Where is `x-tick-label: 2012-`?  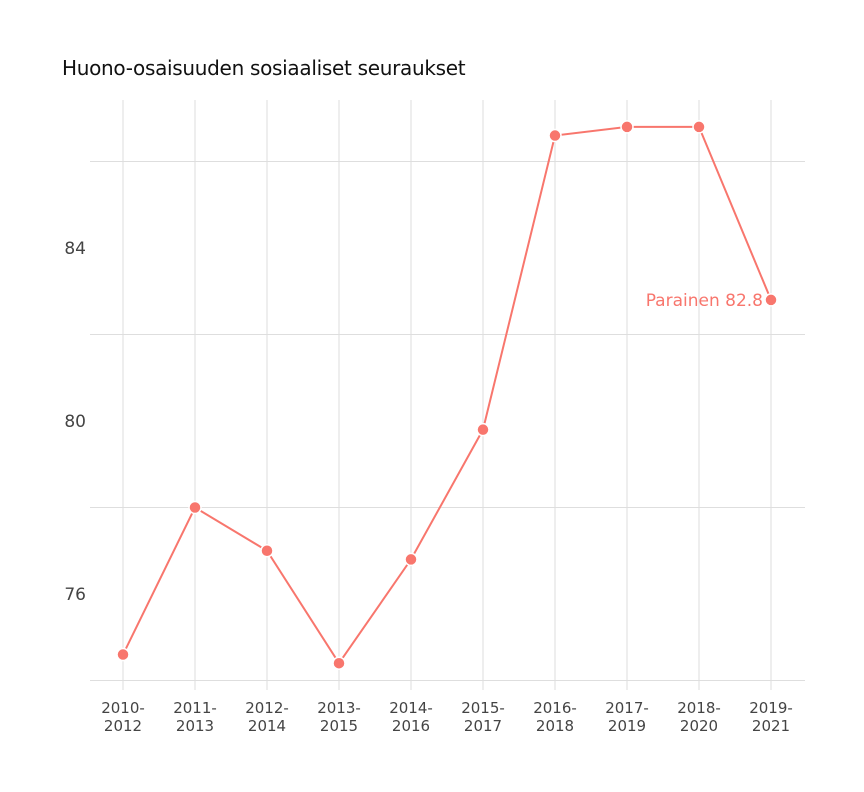 x-tick-label: 2012- is located at coordinates (267, 708).